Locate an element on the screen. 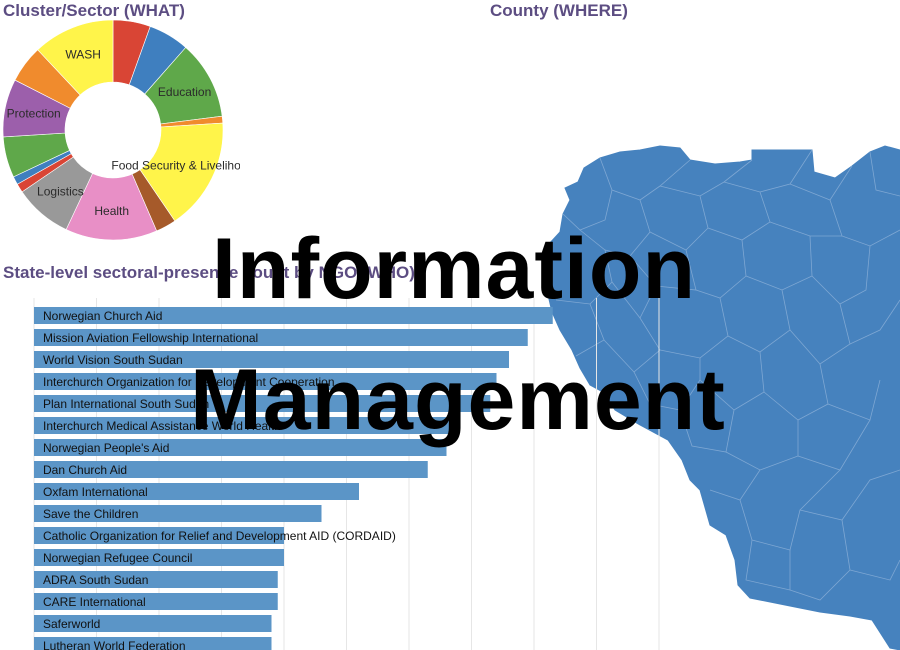  donut-slice-label: Education is located at coordinates (184, 92).